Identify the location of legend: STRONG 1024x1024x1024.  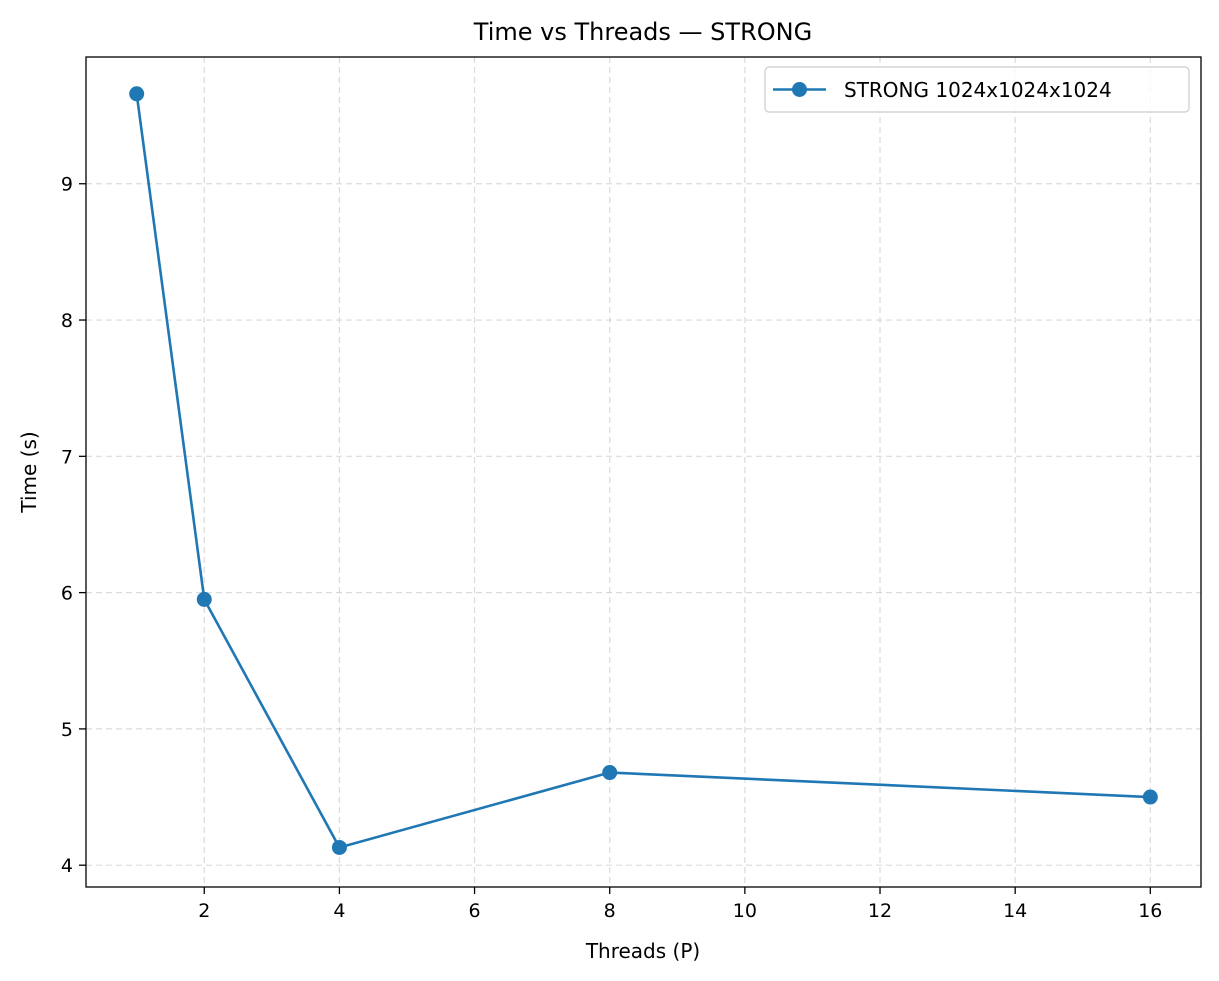
(977, 89).